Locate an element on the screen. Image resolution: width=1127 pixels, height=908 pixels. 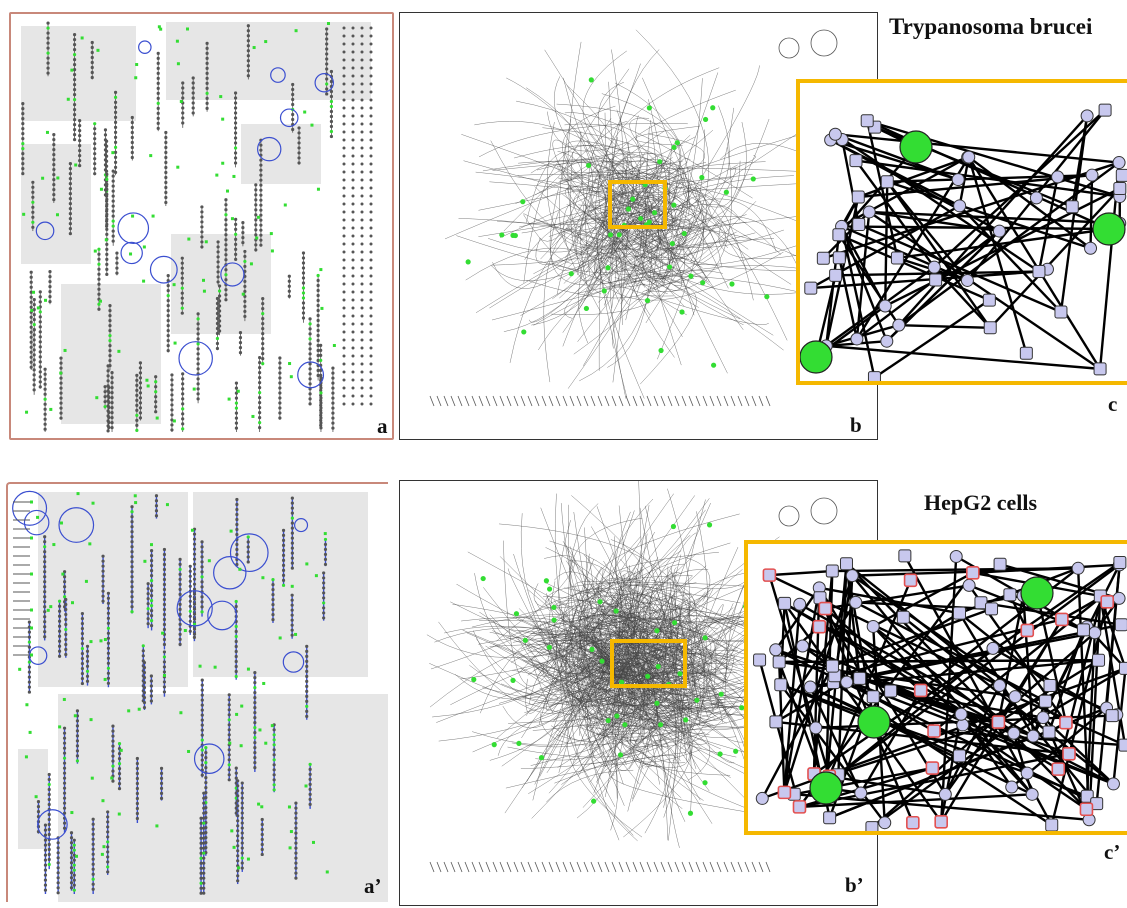
reaction-node-mismatch is located at coordinates (1066, 722).